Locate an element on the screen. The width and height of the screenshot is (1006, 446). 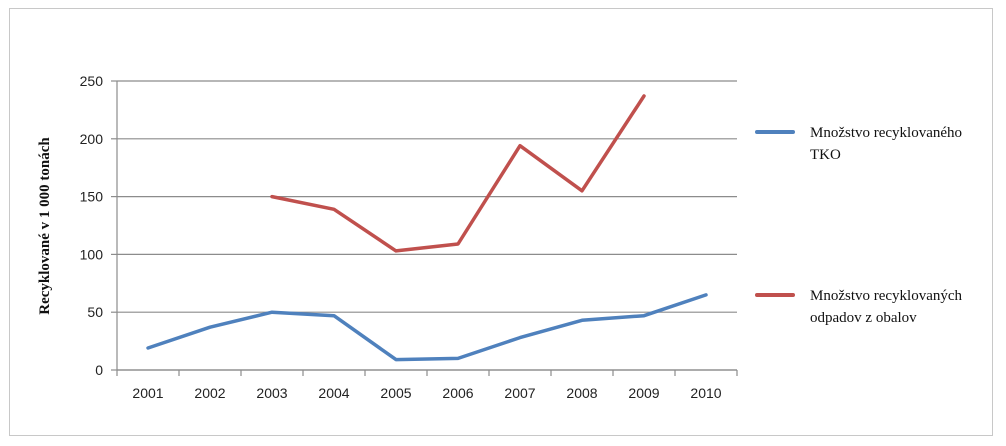
x-tick-label: 2003 is located at coordinates (271, 393).